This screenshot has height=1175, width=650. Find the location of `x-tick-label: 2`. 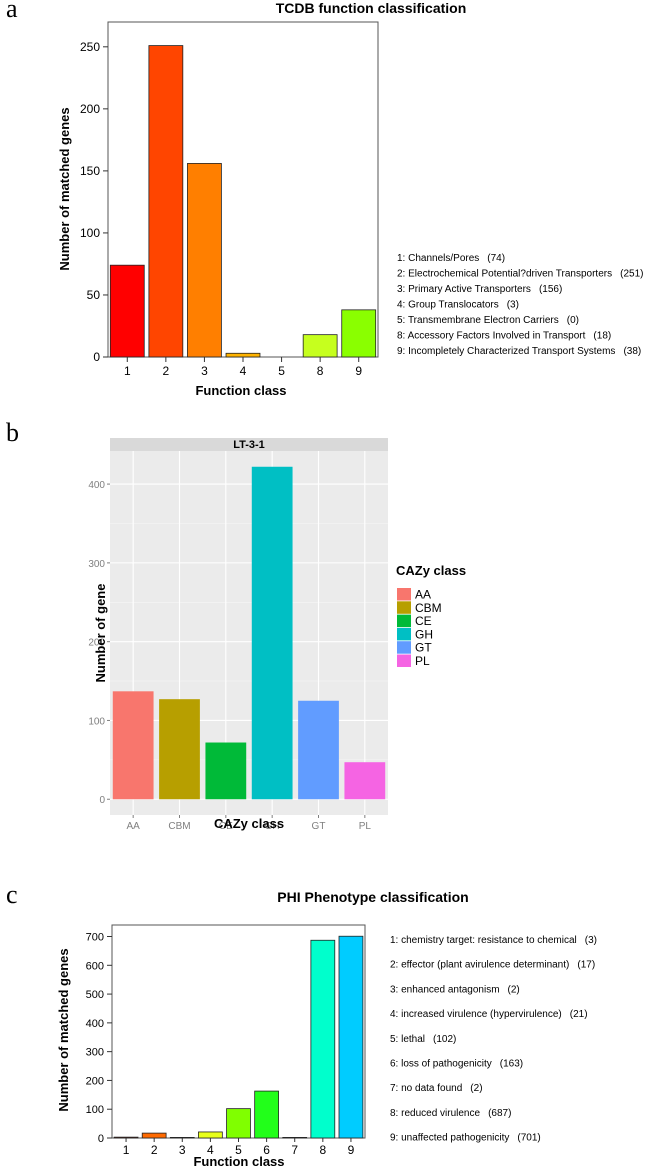

x-tick-label: 2 is located at coordinates (166, 371).